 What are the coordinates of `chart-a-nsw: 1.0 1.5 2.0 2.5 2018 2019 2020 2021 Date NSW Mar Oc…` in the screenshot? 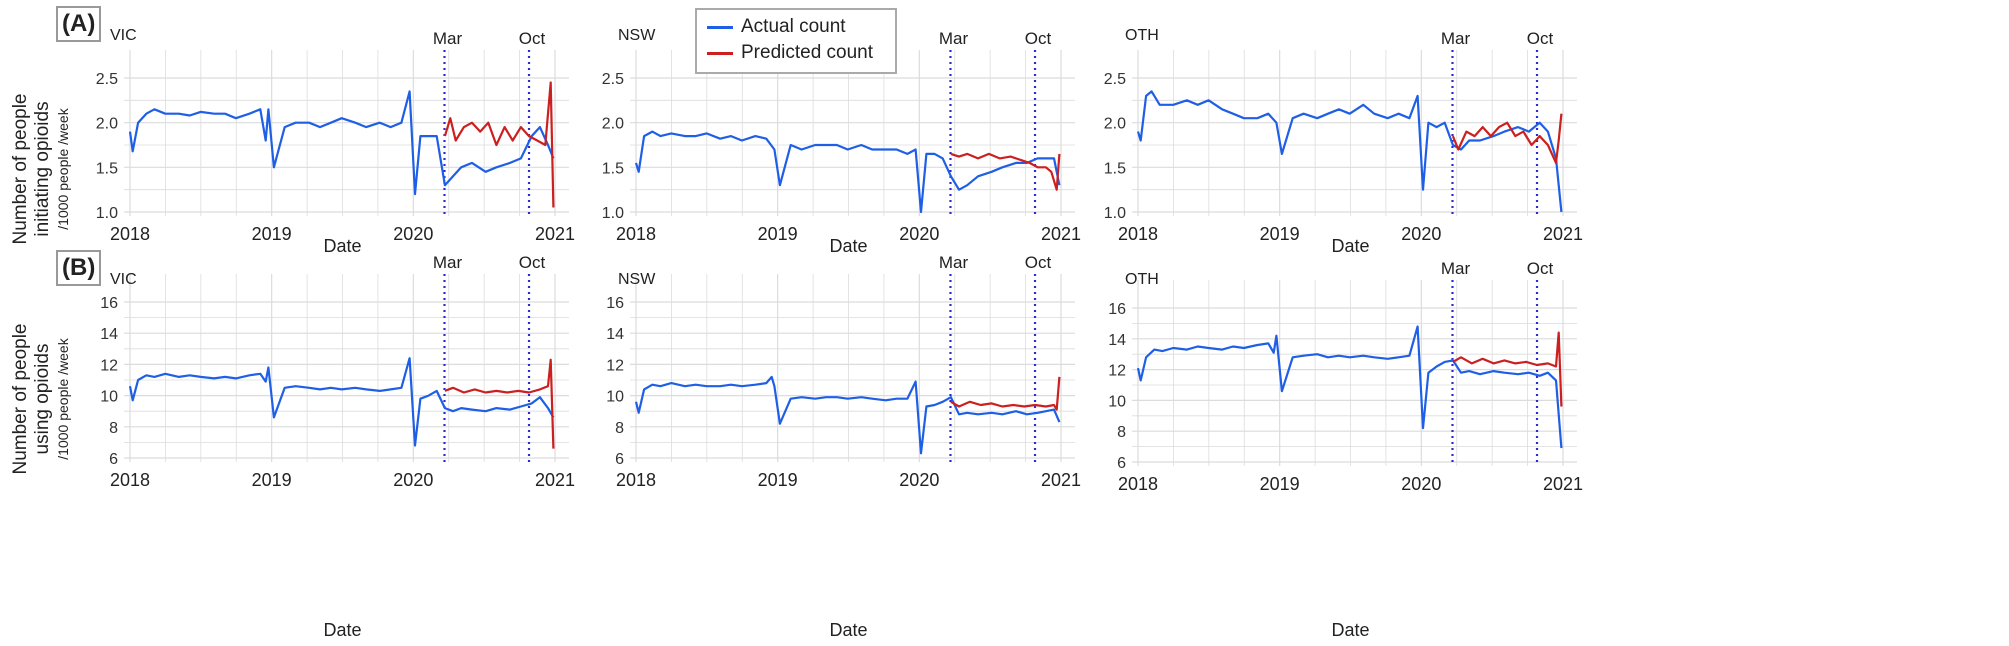 It's located at (841, 141).